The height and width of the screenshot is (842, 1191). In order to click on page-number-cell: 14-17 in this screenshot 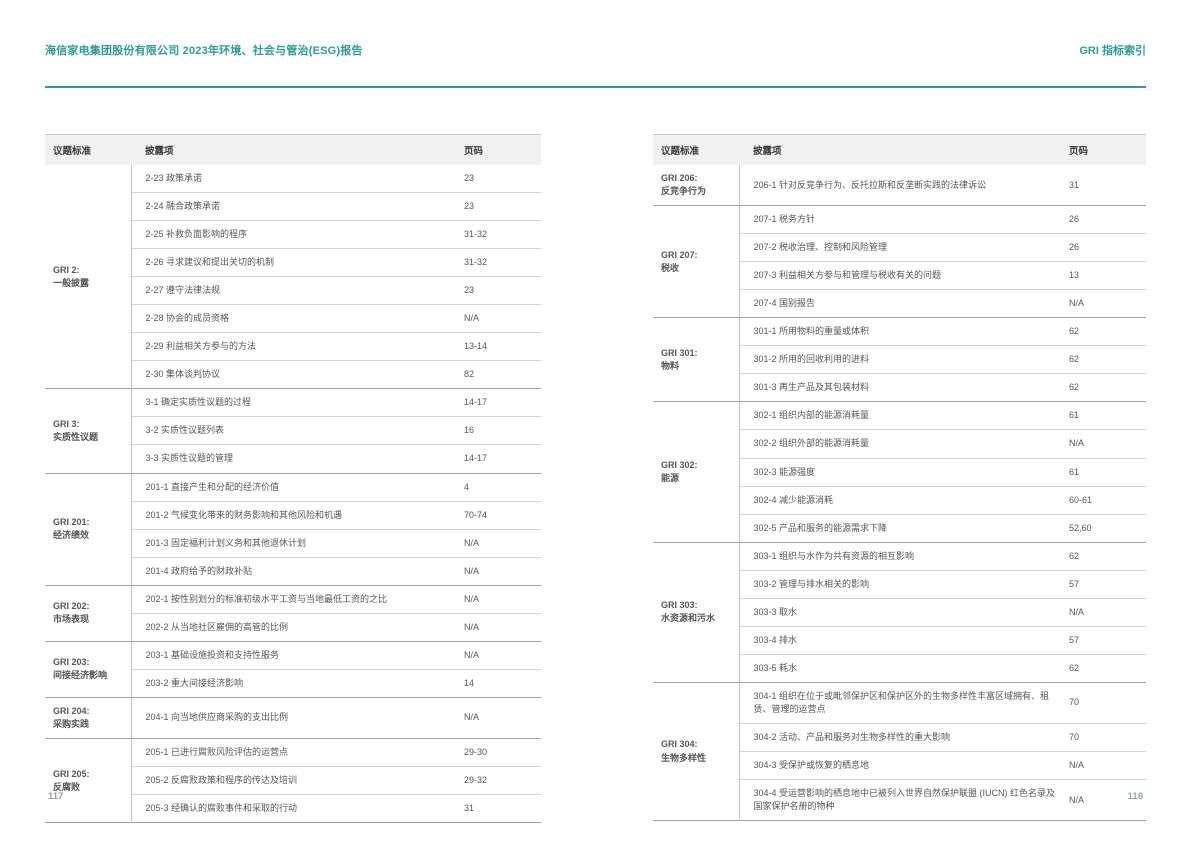, I will do `click(498, 459)`.